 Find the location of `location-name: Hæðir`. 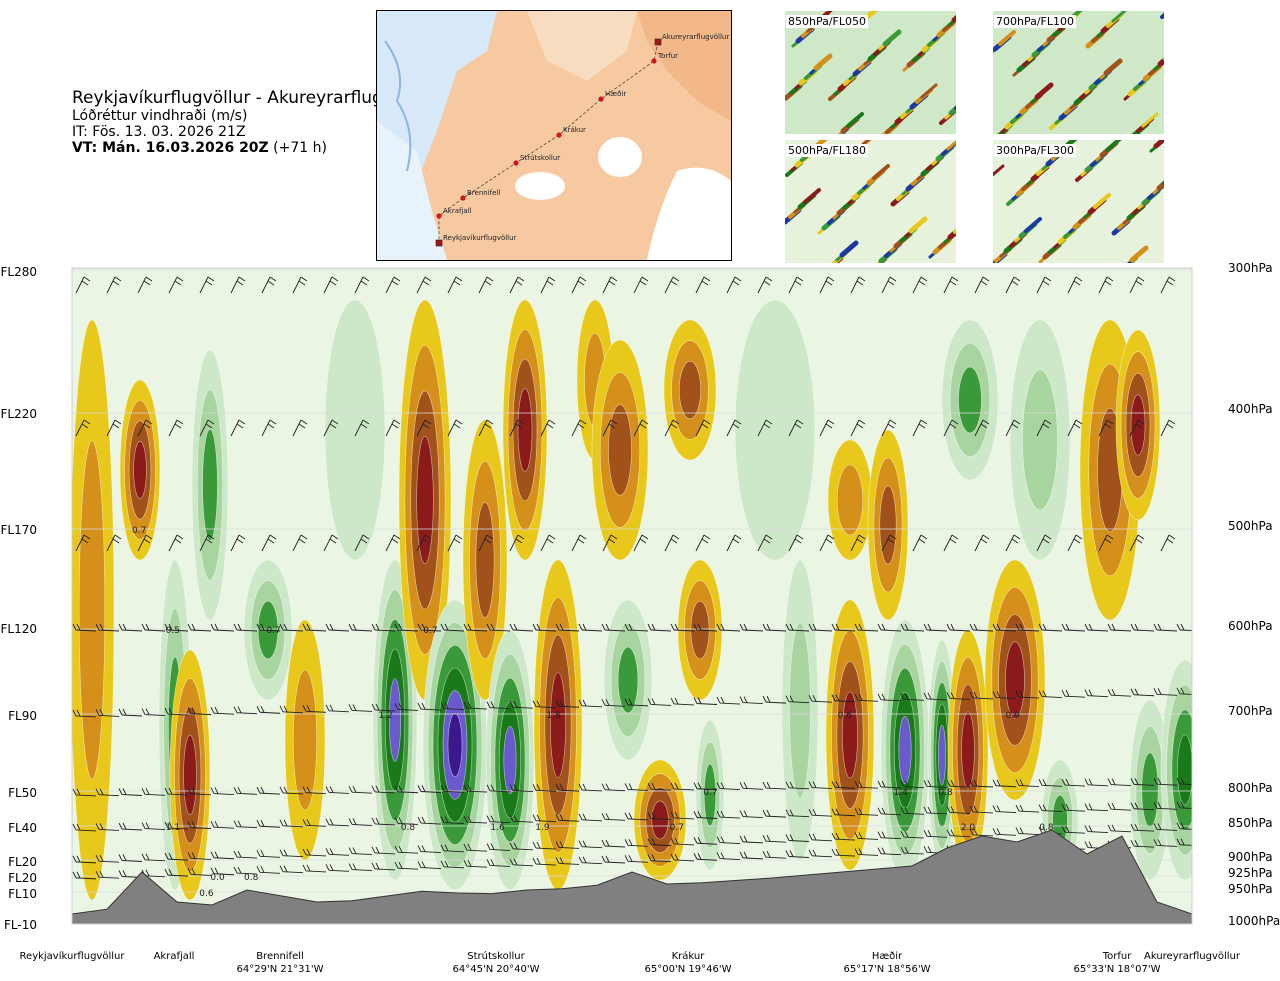

location-name: Hæðir is located at coordinates (887, 956).